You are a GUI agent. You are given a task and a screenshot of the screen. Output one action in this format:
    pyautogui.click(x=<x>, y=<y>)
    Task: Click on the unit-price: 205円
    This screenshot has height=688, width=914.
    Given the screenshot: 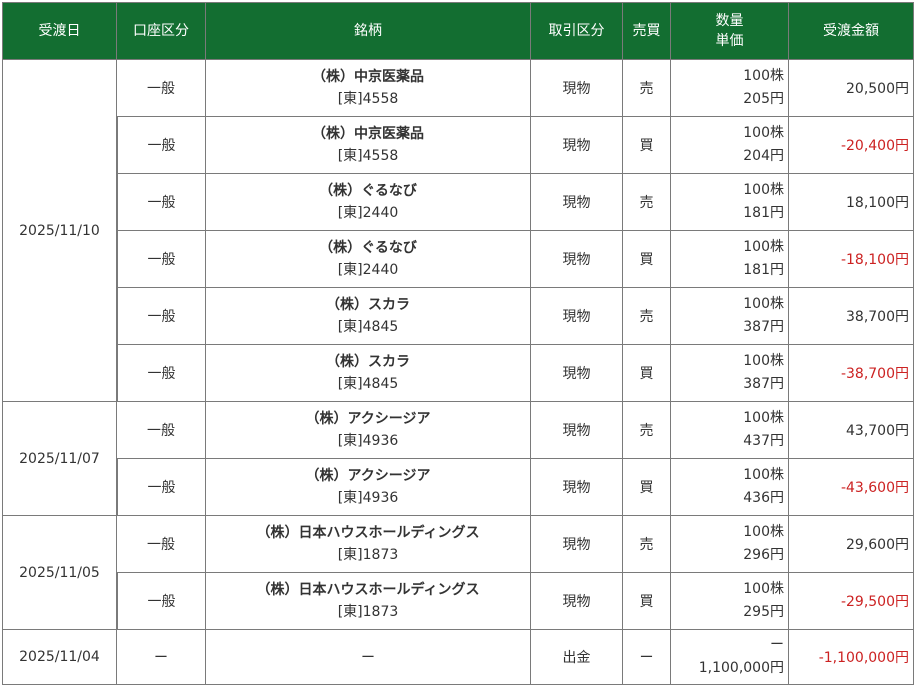 What is the action you would take?
    pyautogui.click(x=763, y=99)
    